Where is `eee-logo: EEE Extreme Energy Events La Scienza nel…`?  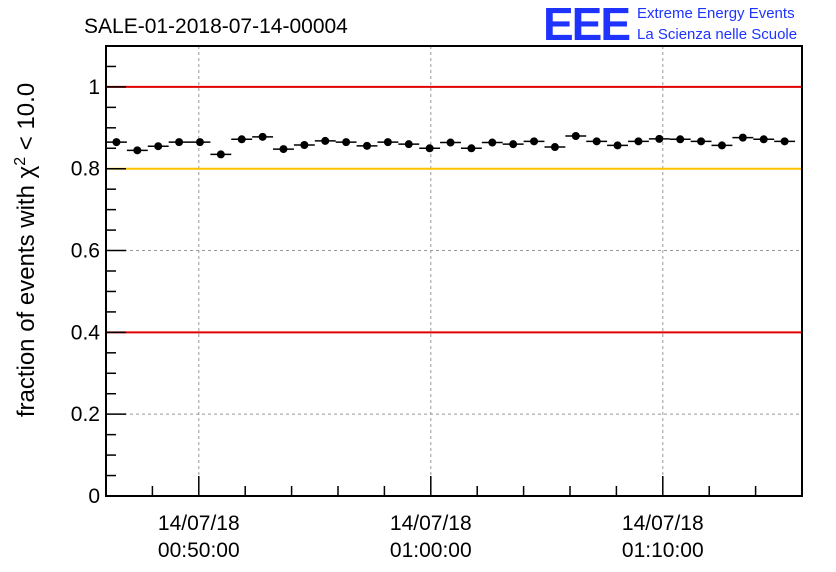 eee-logo: EEE Extreme Energy Events La Scienza nel… is located at coordinates (670, 25).